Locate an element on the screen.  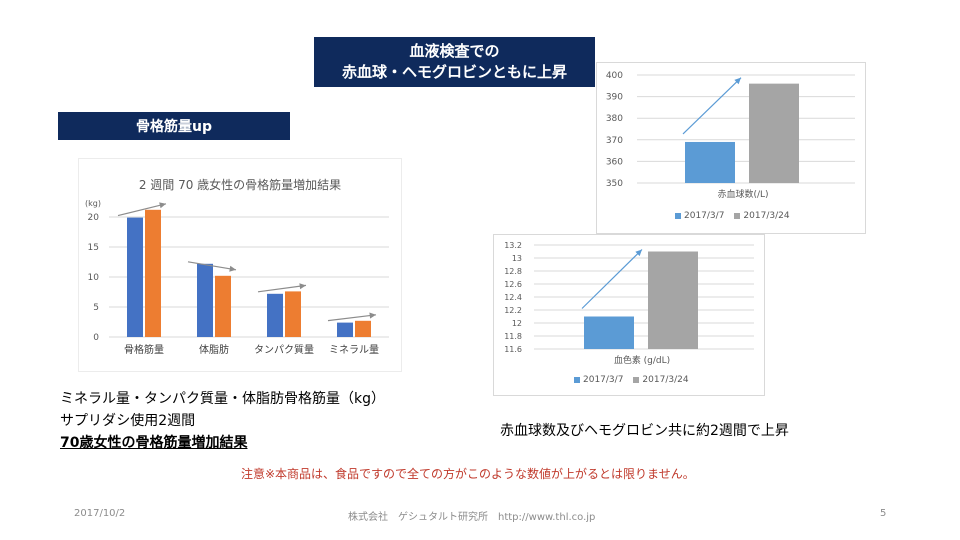
y-tick-label: 20 is located at coordinates (94, 218).